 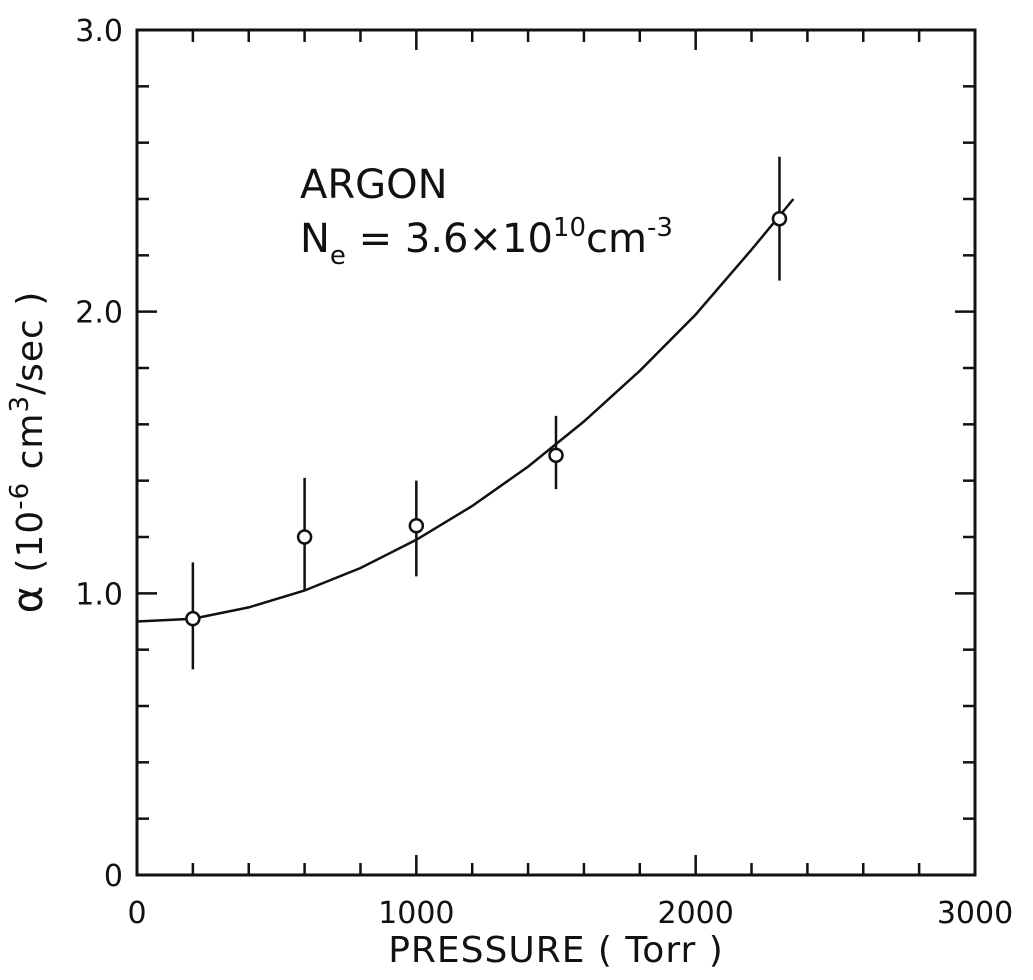 I want to click on y-tick-label: 0, so click(x=113, y=876).